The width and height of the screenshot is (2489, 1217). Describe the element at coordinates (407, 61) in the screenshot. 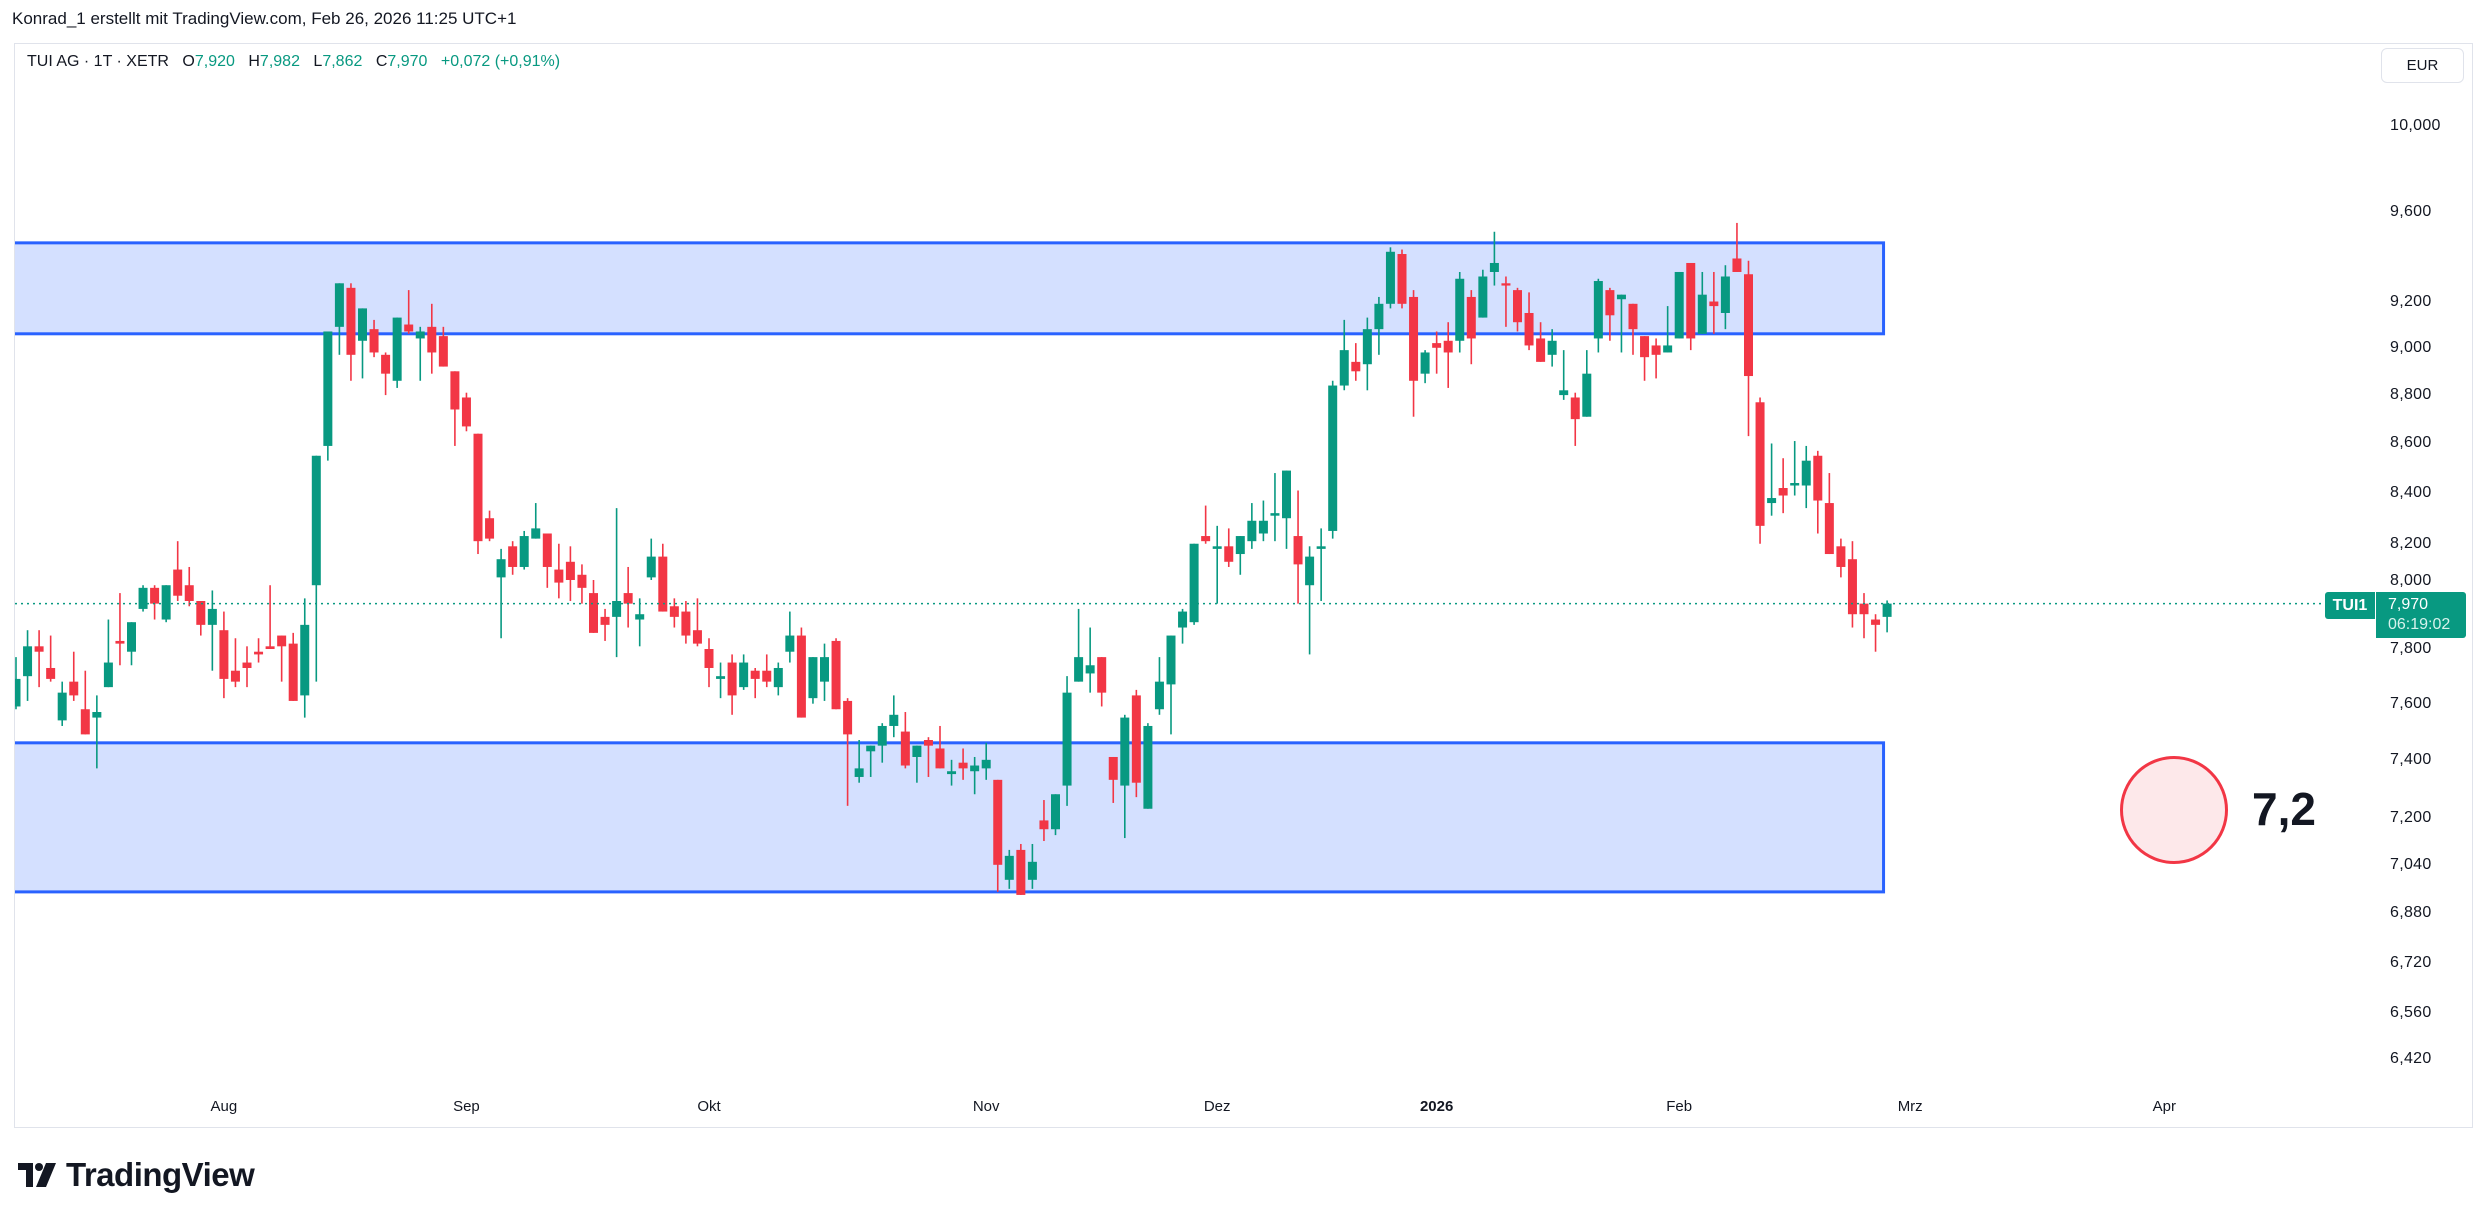

I see `close-value: 7,970` at that location.